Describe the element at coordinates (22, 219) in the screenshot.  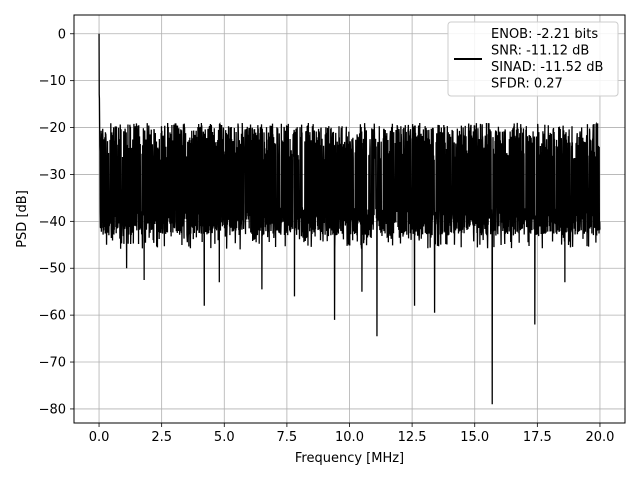
I see `y-axis-label: PSD [dB]` at that location.